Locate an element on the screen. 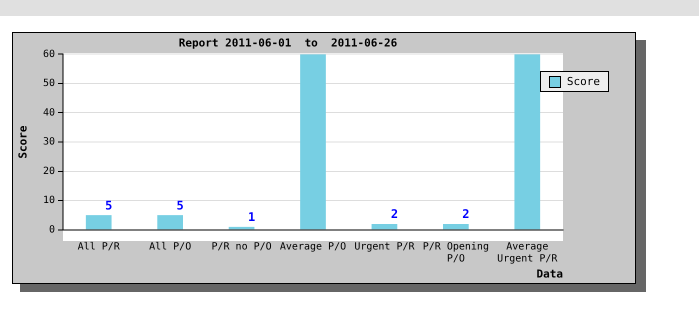 Image resolution: width=699 pixels, height=329 pixels. x-tick-label: Average P/O is located at coordinates (313, 246).